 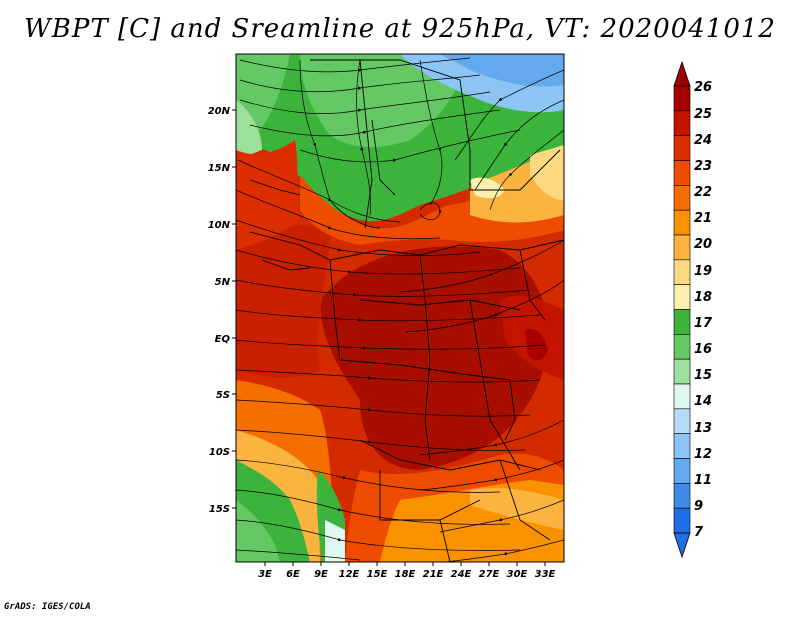 I want to click on wbpt-pale-east, so click(x=547, y=172).